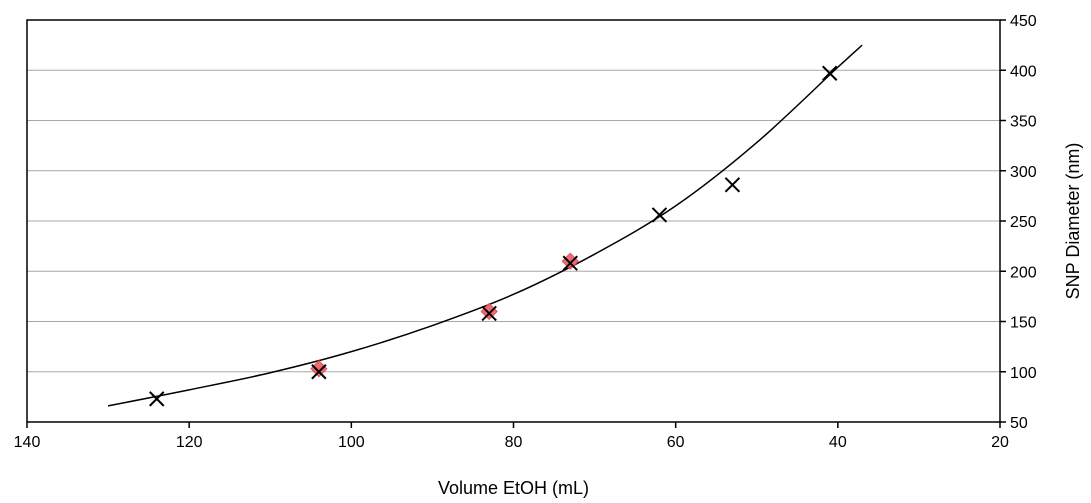  I want to click on x-axis-ticks: 140 120 100 80 60 40 20, so click(511, 436).